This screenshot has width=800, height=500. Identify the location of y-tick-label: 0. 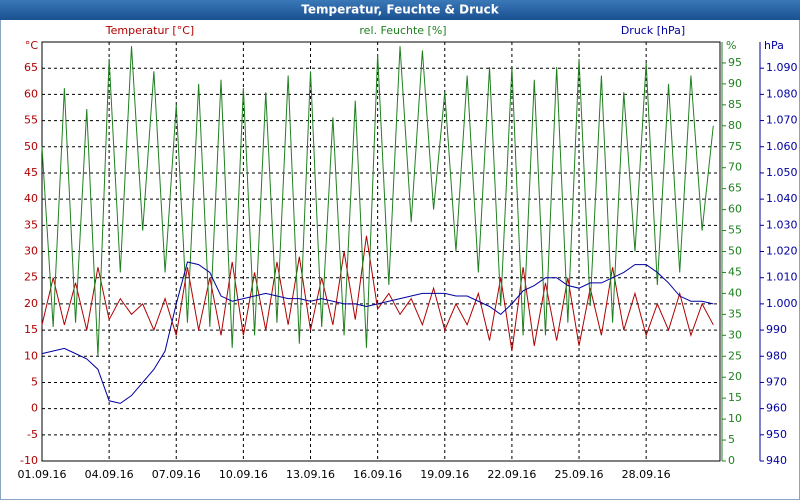
(34, 408).